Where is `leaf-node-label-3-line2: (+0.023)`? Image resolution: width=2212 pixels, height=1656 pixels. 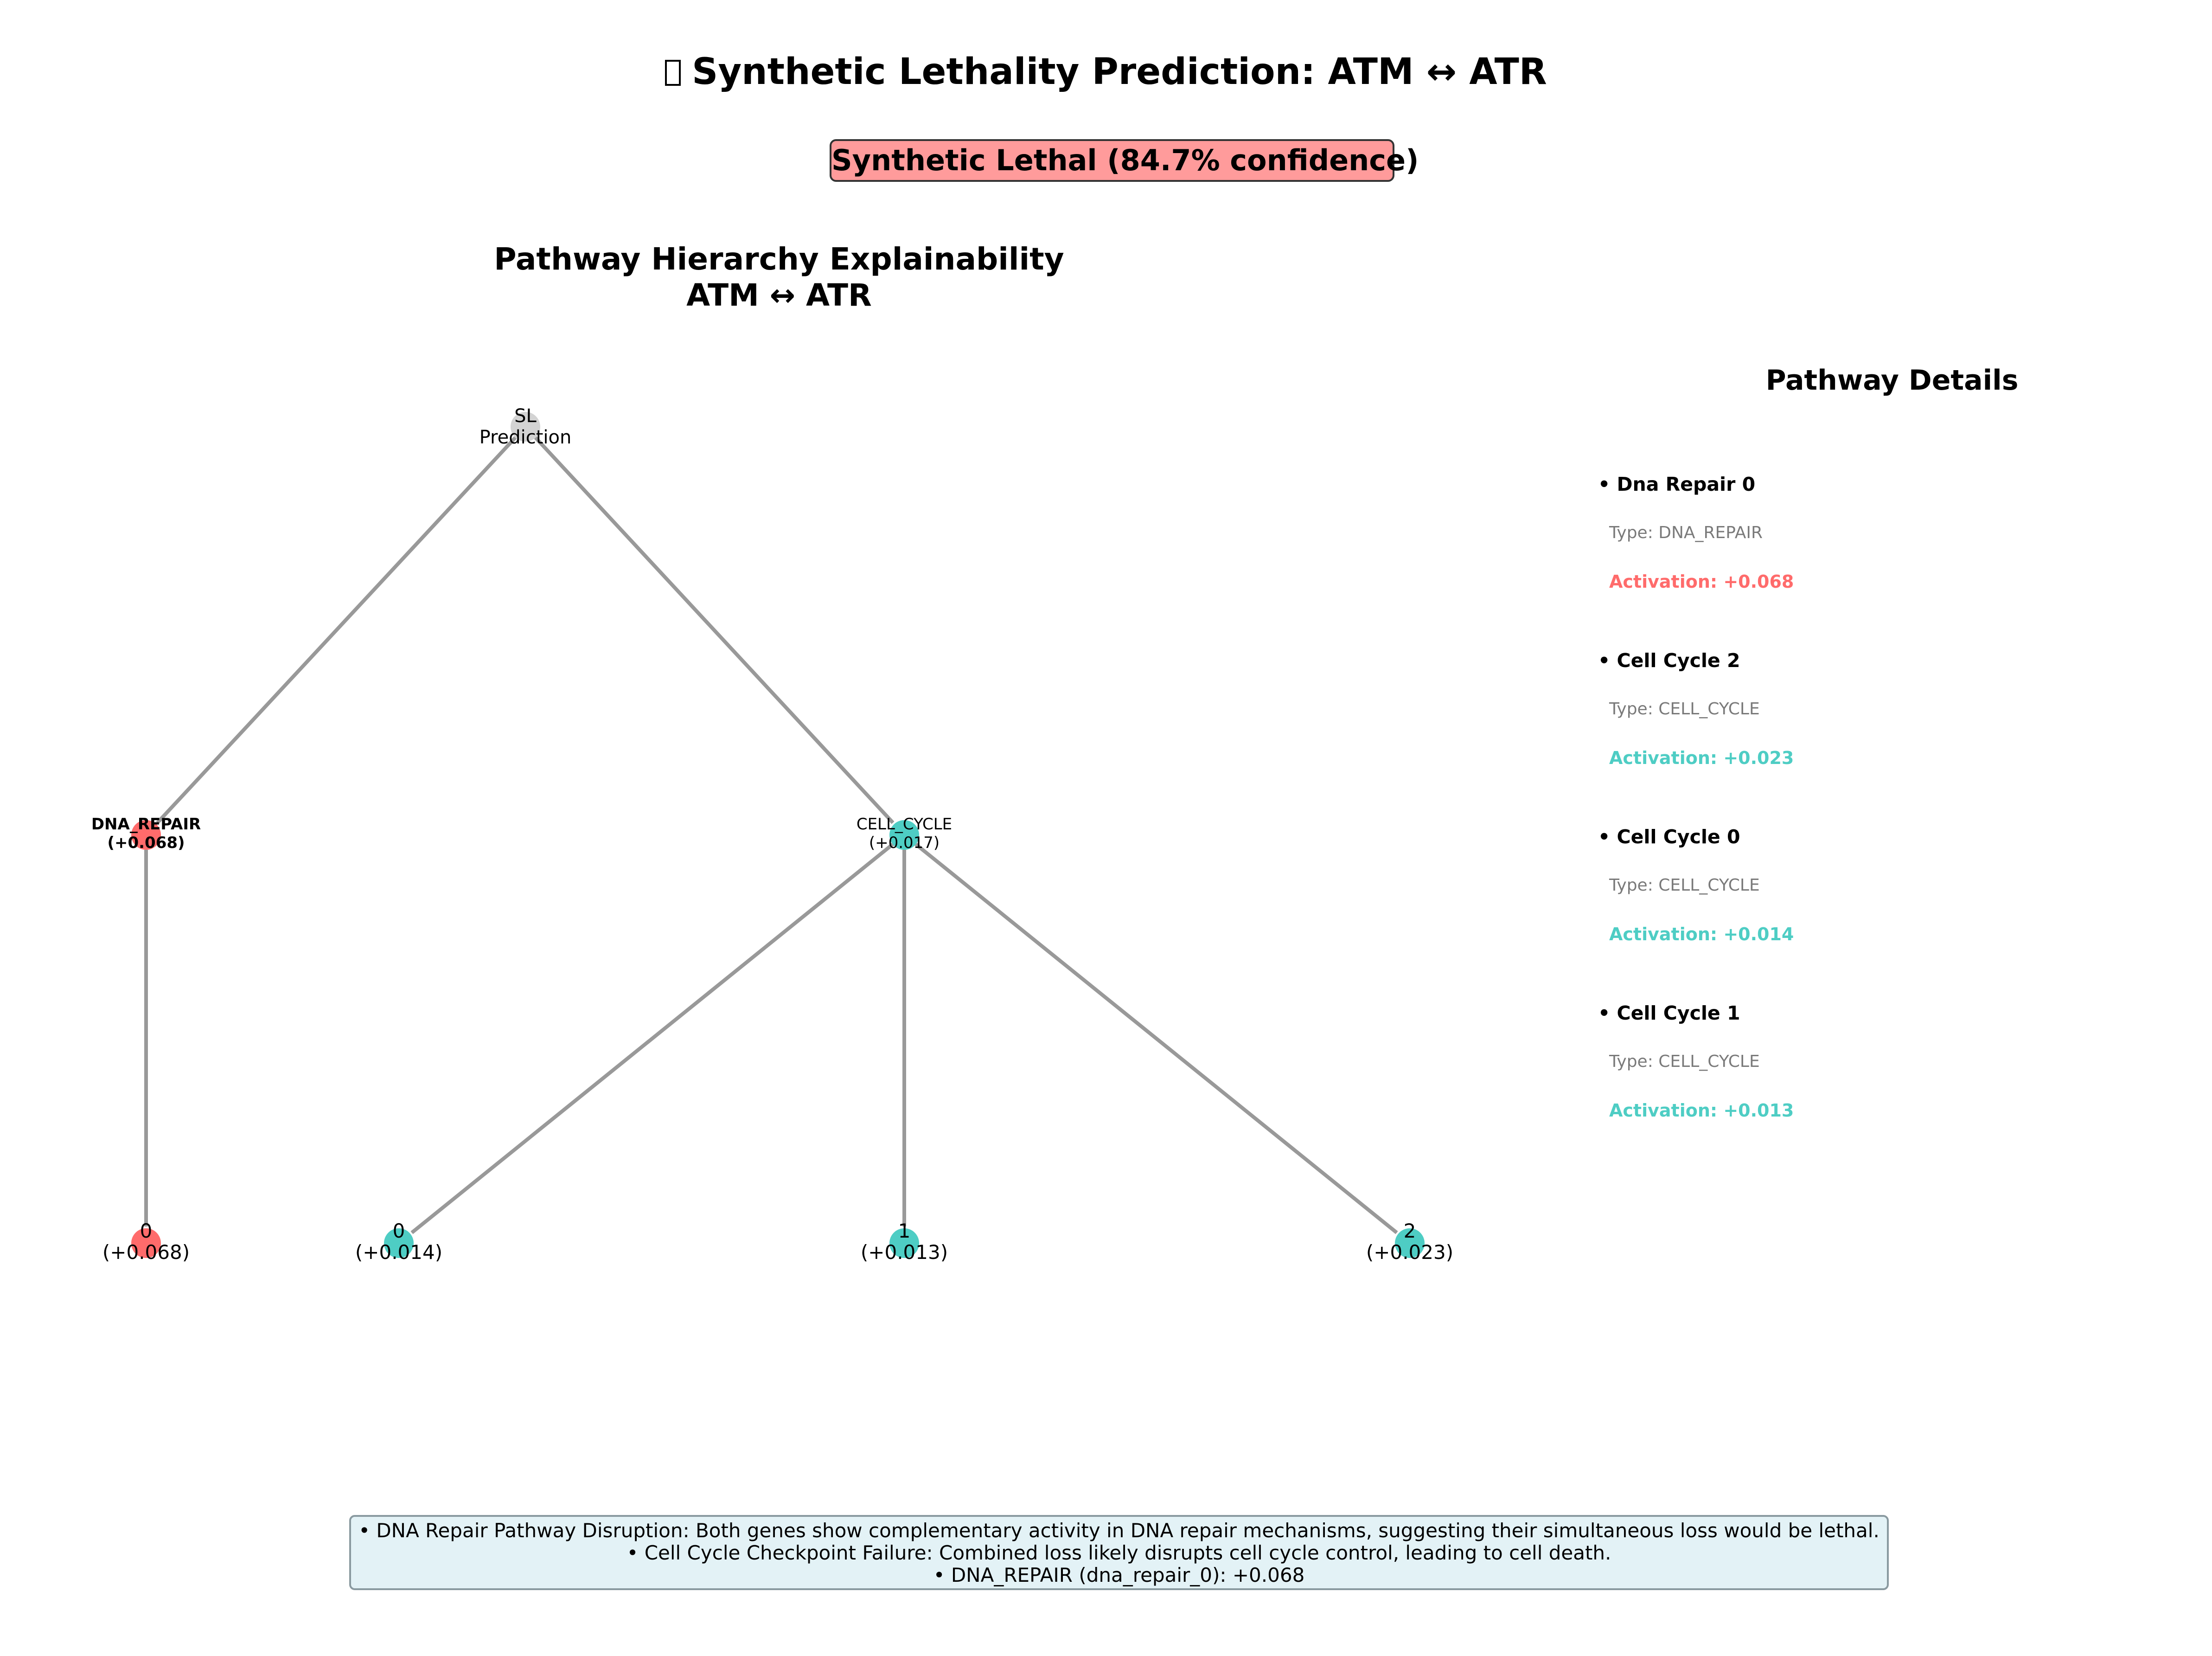
leaf-node-label-3-line2: (+0.023) is located at coordinates (1409, 1252).